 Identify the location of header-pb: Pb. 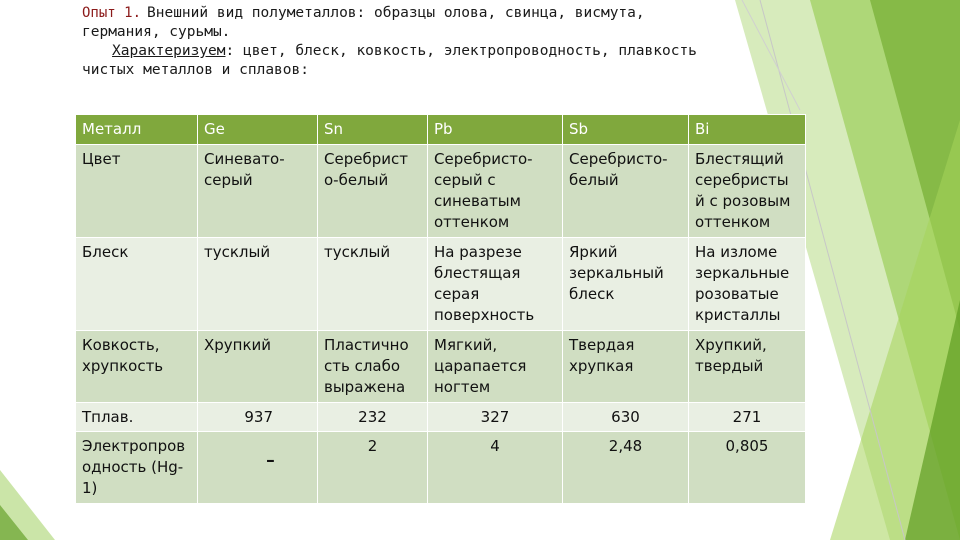
(495, 129).